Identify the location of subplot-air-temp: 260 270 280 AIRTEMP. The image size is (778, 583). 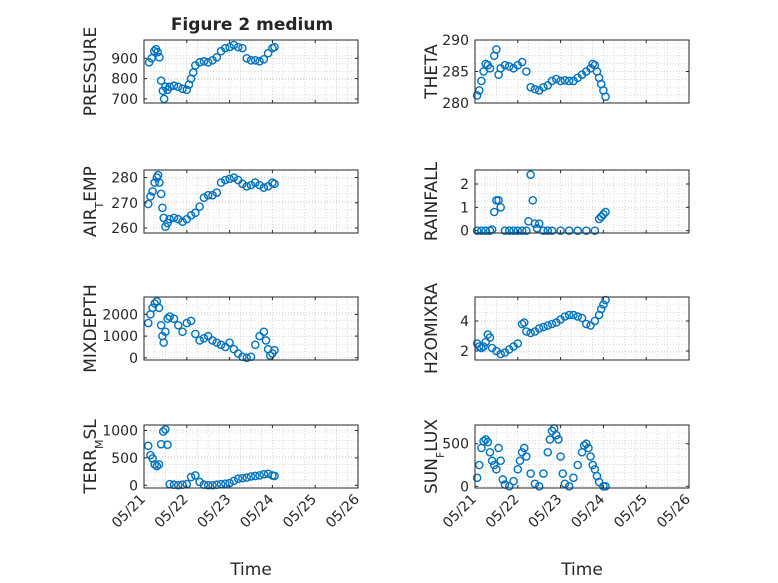
(220, 201).